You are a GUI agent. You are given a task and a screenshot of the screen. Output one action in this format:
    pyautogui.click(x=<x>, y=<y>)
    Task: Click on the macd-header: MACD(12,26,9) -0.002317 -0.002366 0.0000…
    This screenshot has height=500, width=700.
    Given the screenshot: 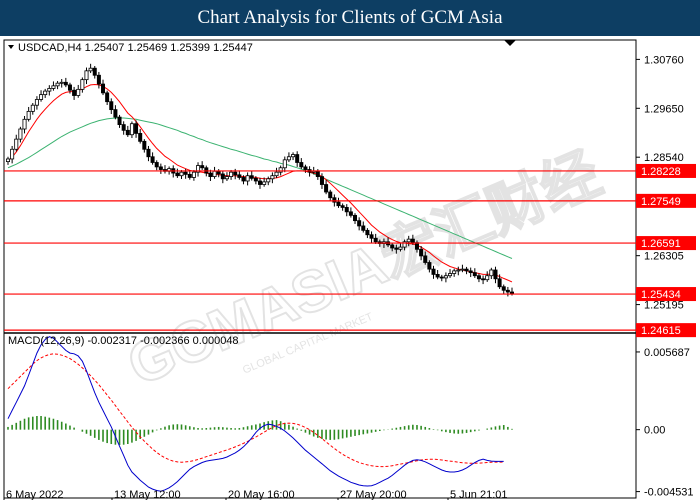 What is the action you would take?
    pyautogui.click(x=123, y=341)
    